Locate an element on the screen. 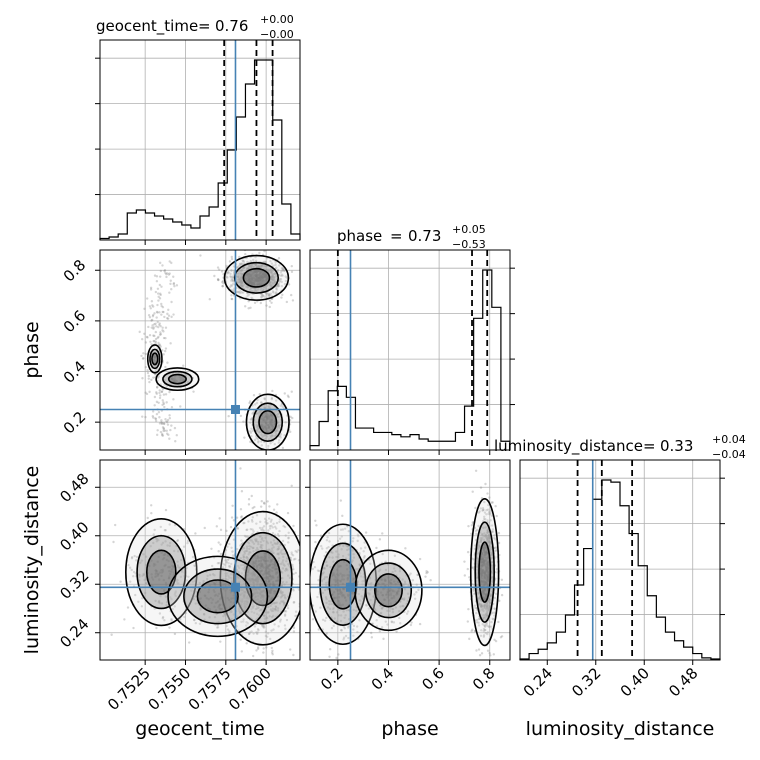 The width and height of the screenshot is (760, 760). scatter-geocent_time-vs-luminosity_distance-points is located at coordinates (206, 562).